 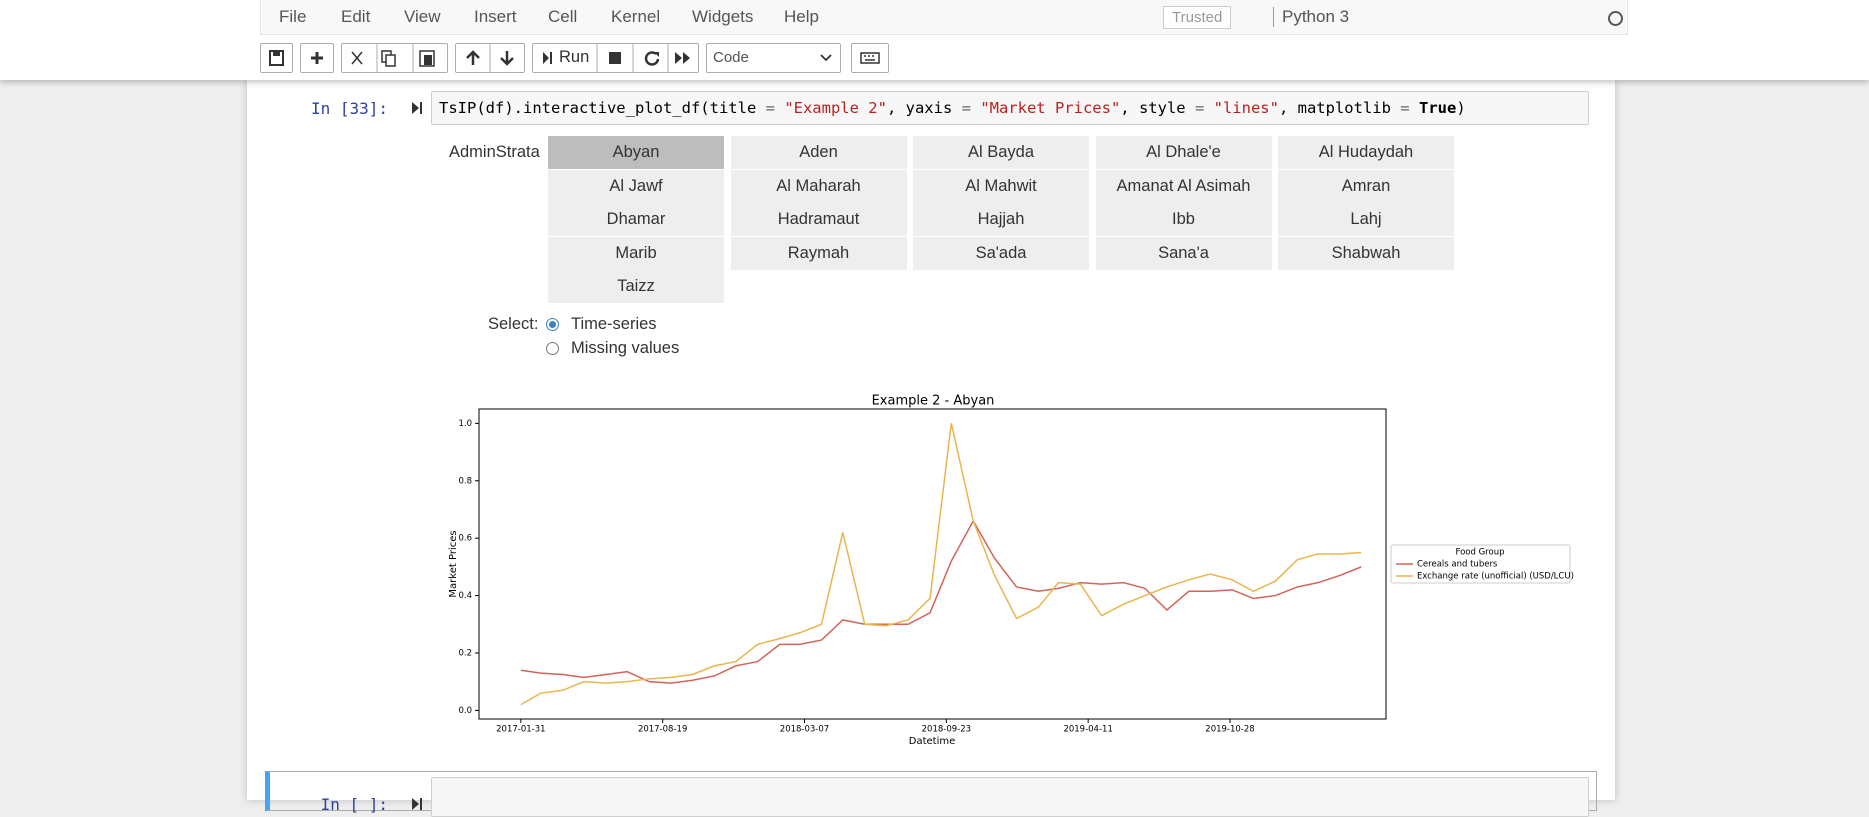 What do you see at coordinates (818, 253) in the screenshot?
I see `toggle-button: Raymah` at bounding box center [818, 253].